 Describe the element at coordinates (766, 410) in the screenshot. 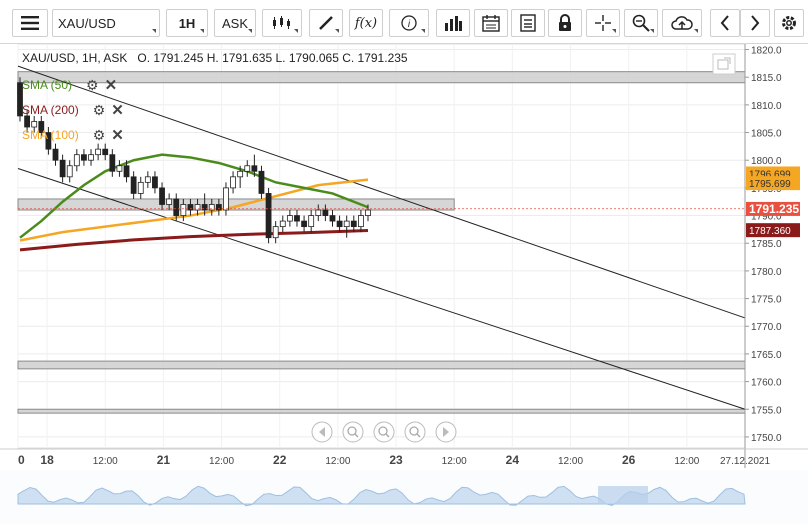

I see `y-tick-label: 1755.0` at that location.